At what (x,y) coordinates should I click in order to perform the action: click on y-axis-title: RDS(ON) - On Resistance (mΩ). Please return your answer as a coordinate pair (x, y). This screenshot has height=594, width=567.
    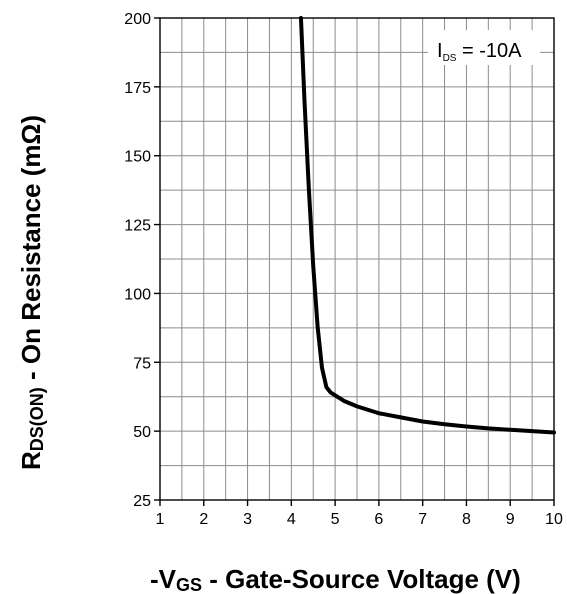
    Looking at the image, I should click on (31, 292).